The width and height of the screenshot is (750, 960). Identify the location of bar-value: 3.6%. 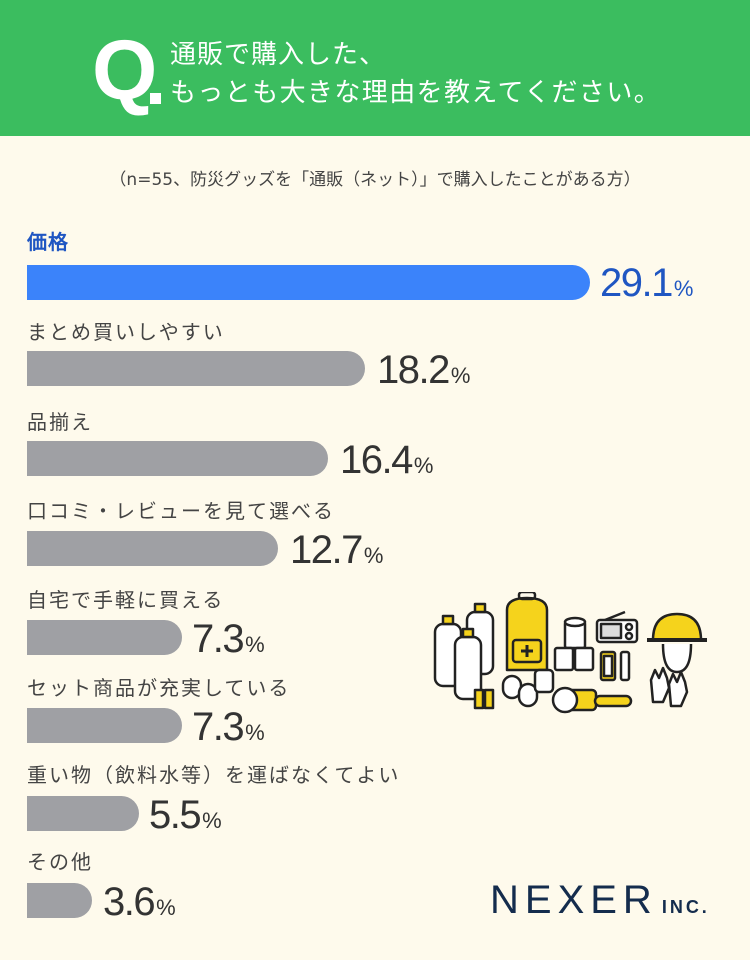
(139, 902).